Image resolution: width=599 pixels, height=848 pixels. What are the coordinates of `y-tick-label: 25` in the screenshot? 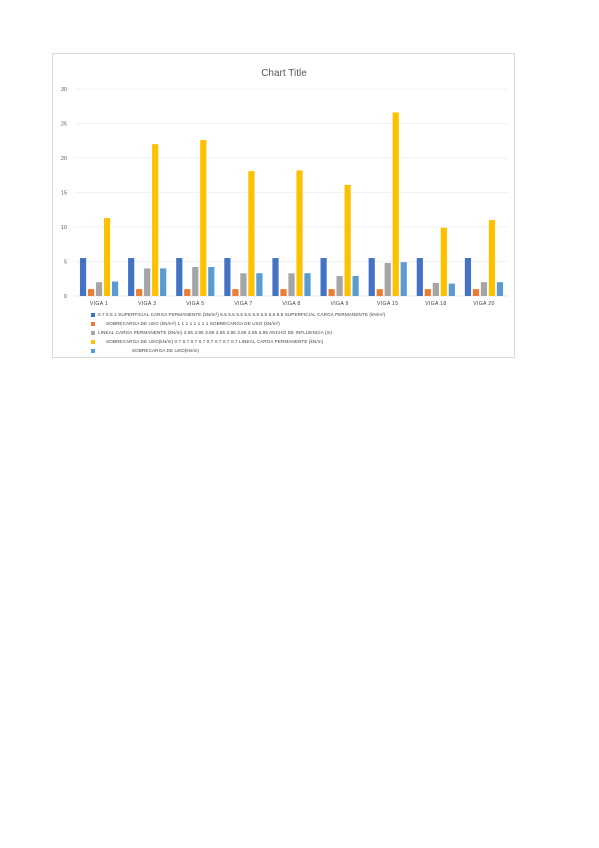 It's located at (64, 125).